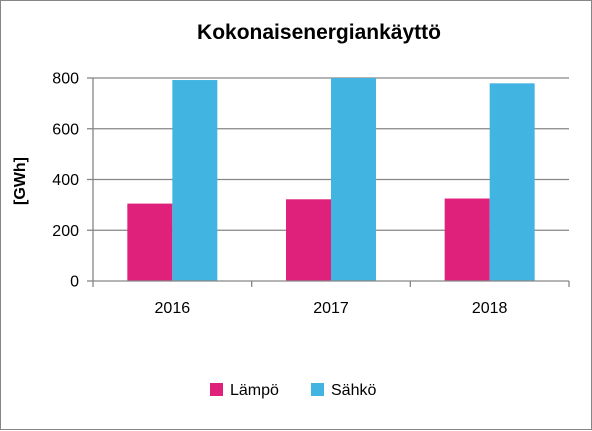  I want to click on legend-label: Lämpö, so click(254, 390).